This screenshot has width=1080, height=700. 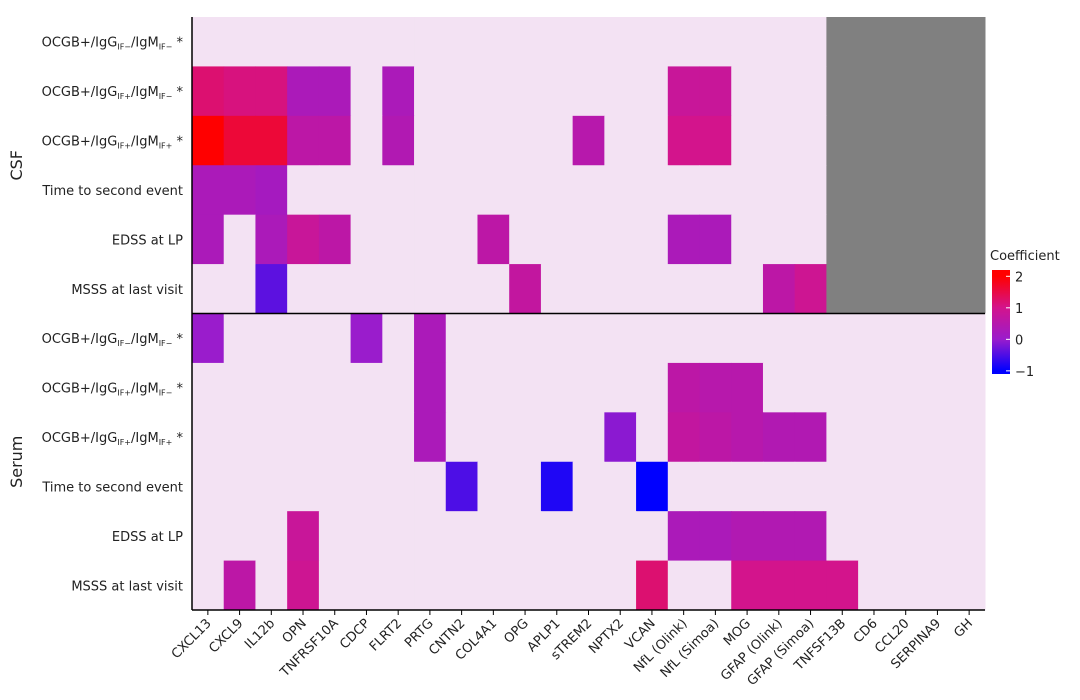 I want to click on row-label-part: EDSS at LP, so click(x=147, y=537).